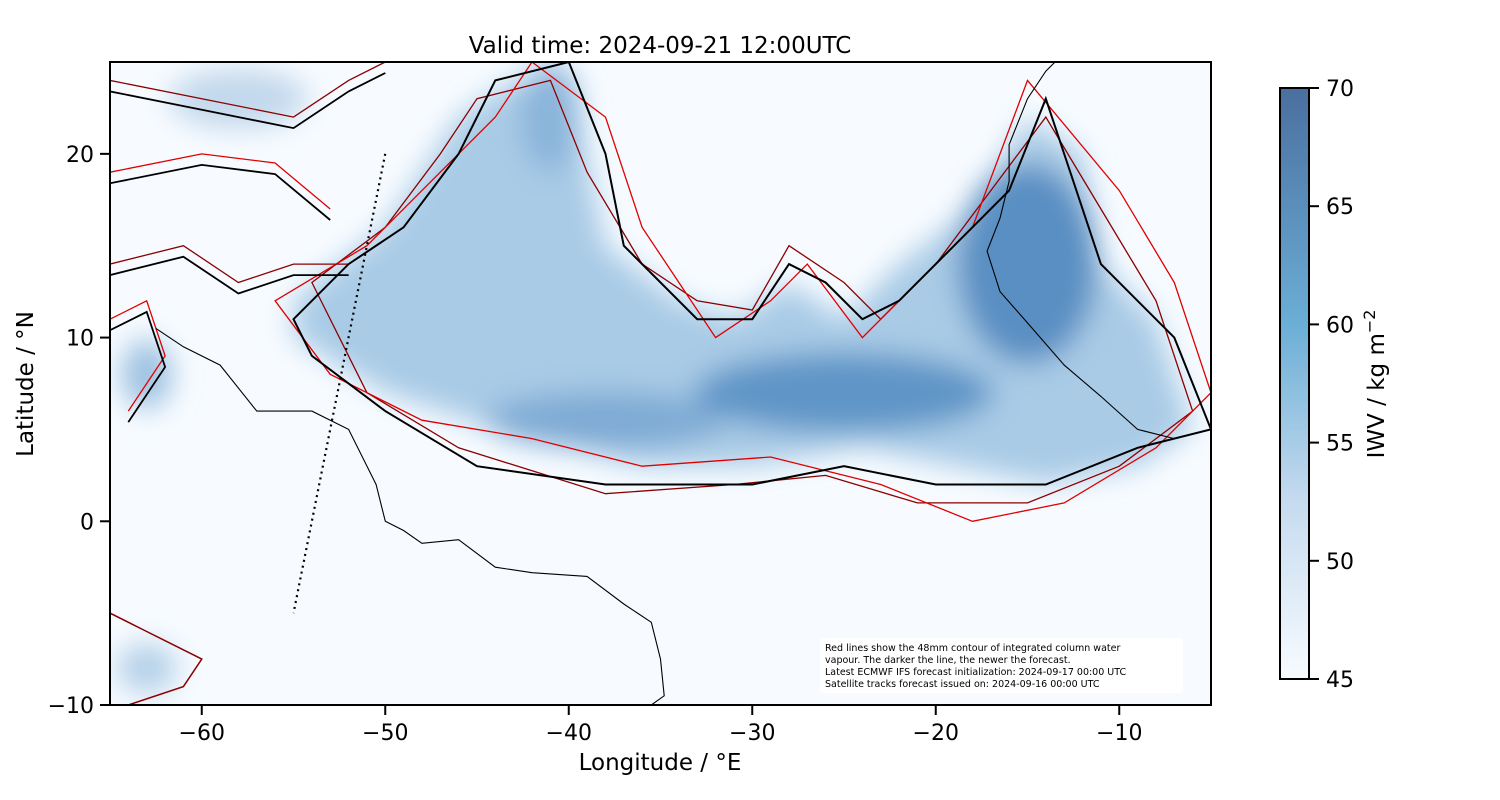 The height and width of the screenshot is (800, 1500). I want to click on colorbar-tick-label: 55, so click(1340, 444).